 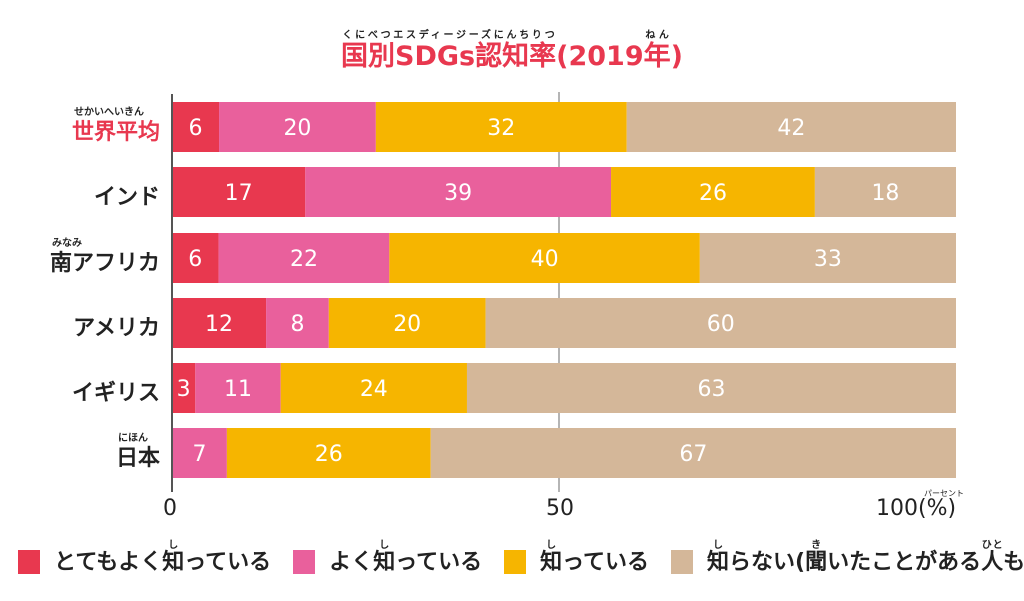 I want to click on y-label: インド, so click(x=126, y=197).